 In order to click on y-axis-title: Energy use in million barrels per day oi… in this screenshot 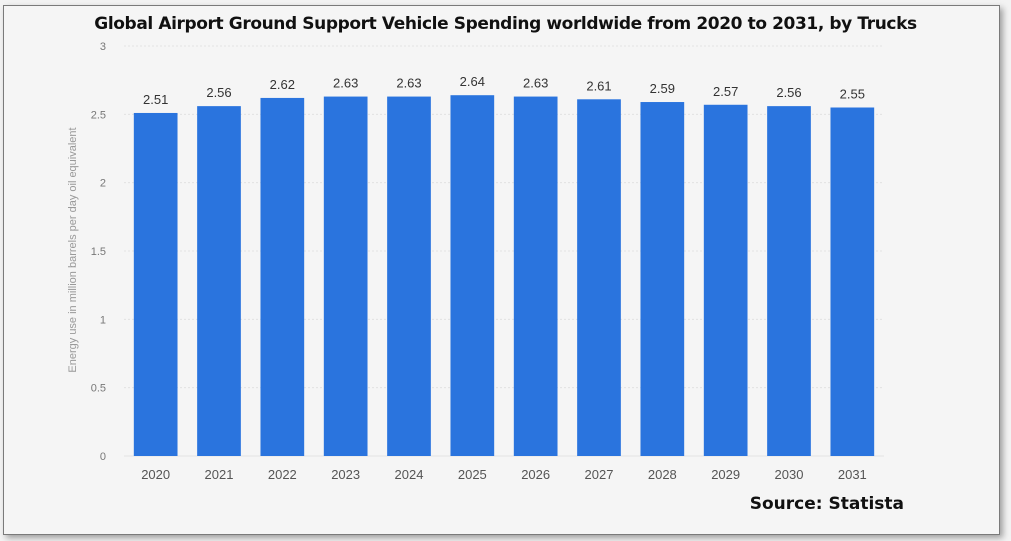, I will do `click(73, 249)`.